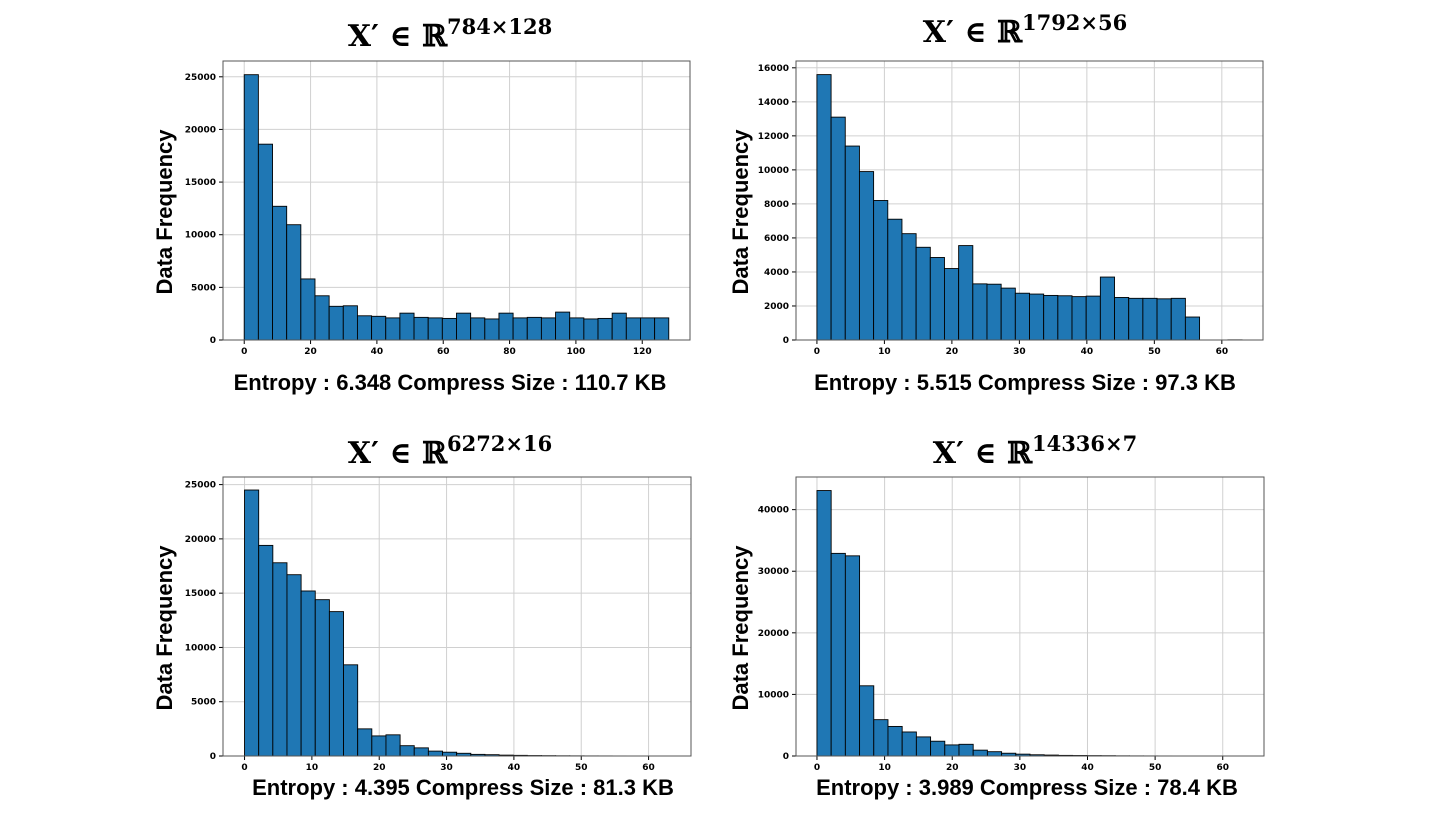 This screenshot has height=830, width=1429. Describe the element at coordinates (1035, 451) in the screenshot. I see `chart-title: X′ ∈ ℝ14336×7` at that location.